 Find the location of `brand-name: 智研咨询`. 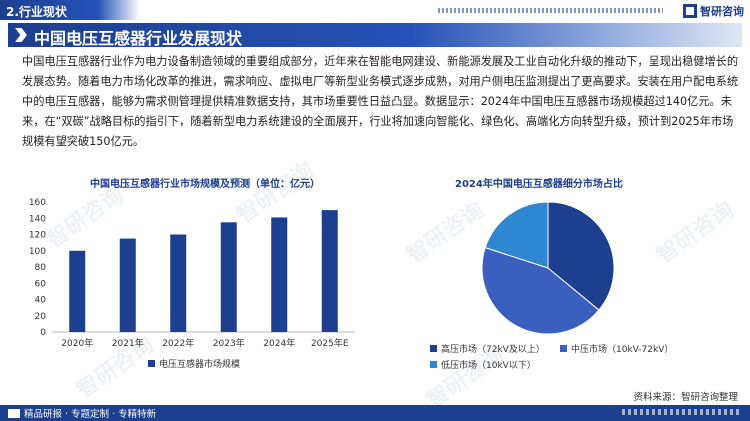

brand-name: 智研咨询 is located at coordinates (722, 11).